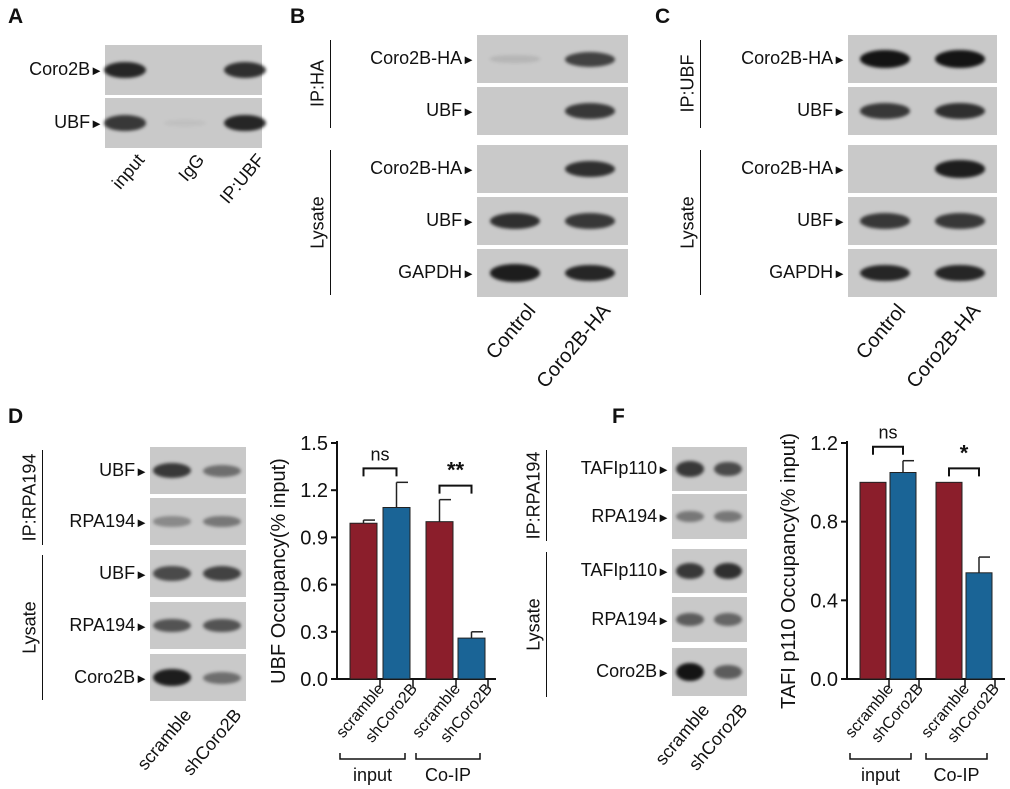 The image size is (1010, 789). What do you see at coordinates (807, 272) in the screenshot?
I see `row-label: GAPDH►` at bounding box center [807, 272].